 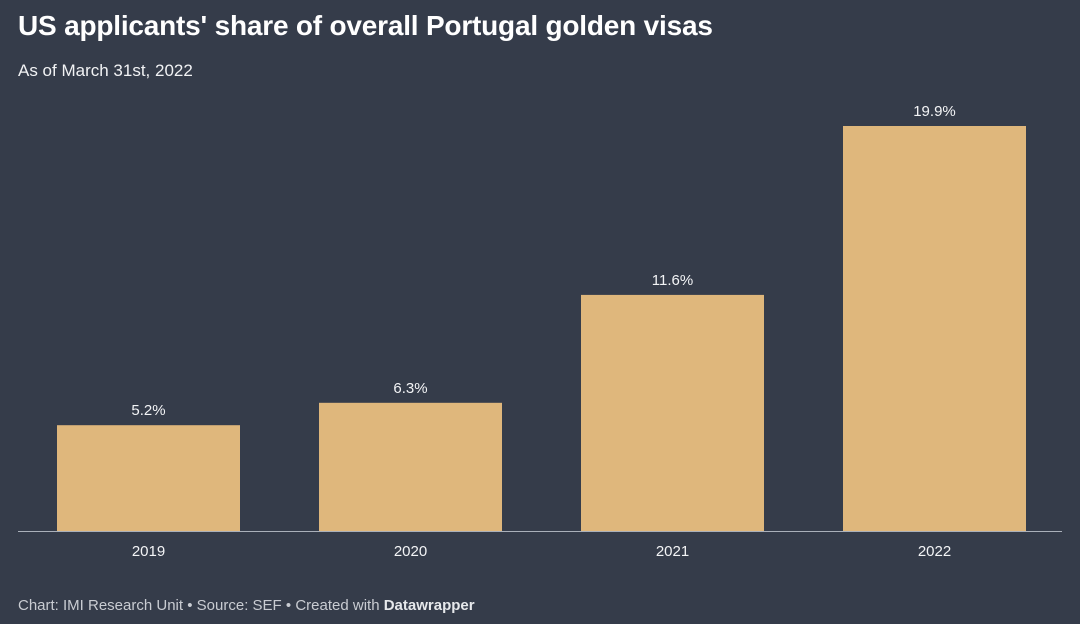 What do you see at coordinates (672, 551) in the screenshot?
I see `x-tick-label-2021: 2021` at bounding box center [672, 551].